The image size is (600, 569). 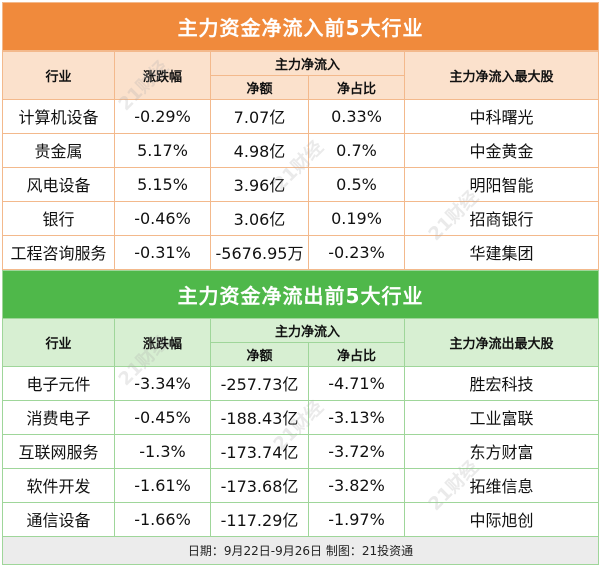 I want to click on inflow-title: 主力资金净流入前5大行业, so click(x=300, y=27).